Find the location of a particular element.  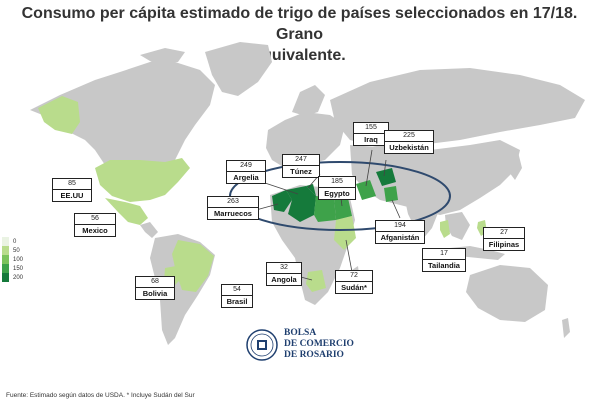

filipinas-name: Filipinas is located at coordinates (504, 244).